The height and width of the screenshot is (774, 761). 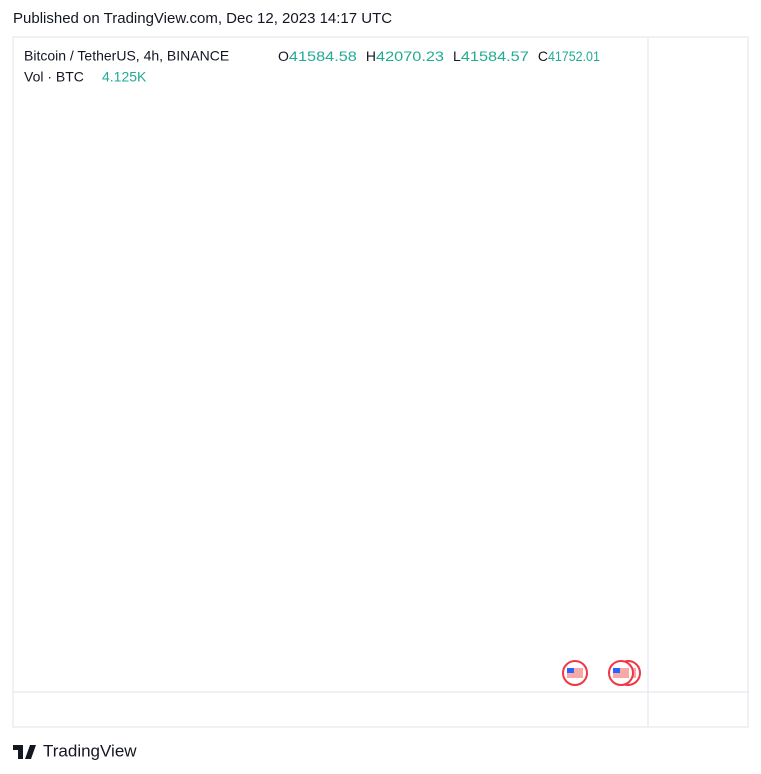 What do you see at coordinates (126, 56) in the screenshot?
I see `symbol-title: Bitcoin / TetherUS, 4h, BINANCE` at bounding box center [126, 56].